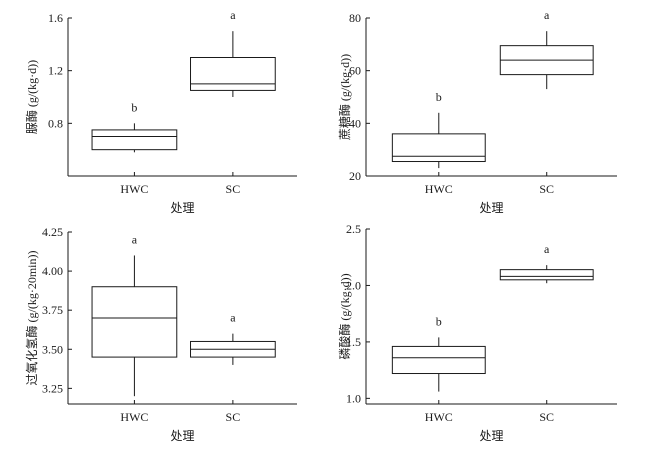  What do you see at coordinates (52, 271) in the screenshot?
I see `y-tick-label: 4.00` at bounding box center [52, 271].